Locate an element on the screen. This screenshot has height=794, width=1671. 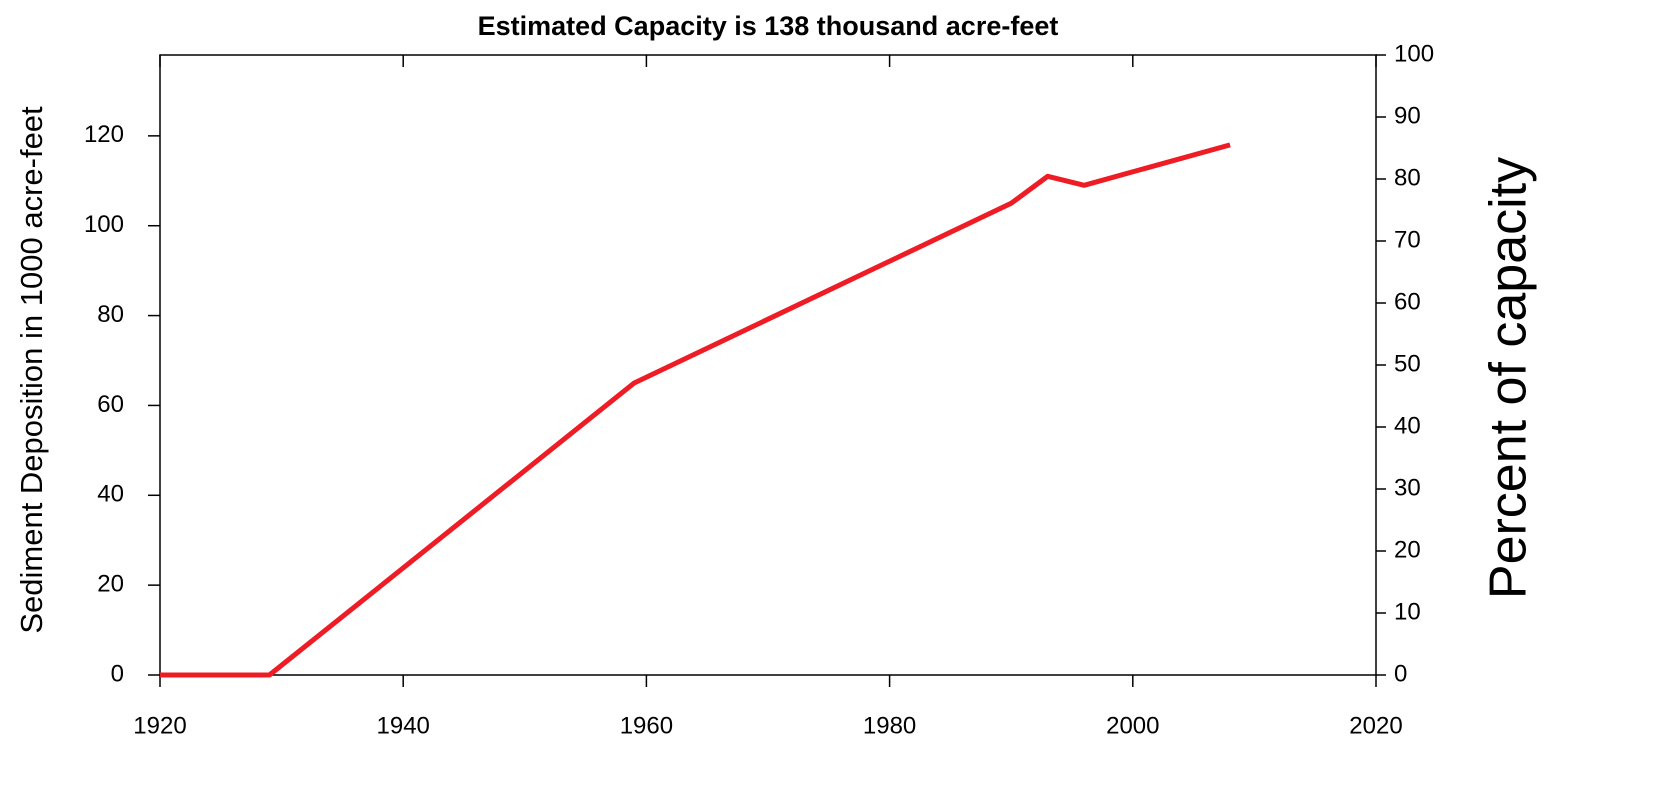
x-tick-label: 1940 is located at coordinates (403, 725).